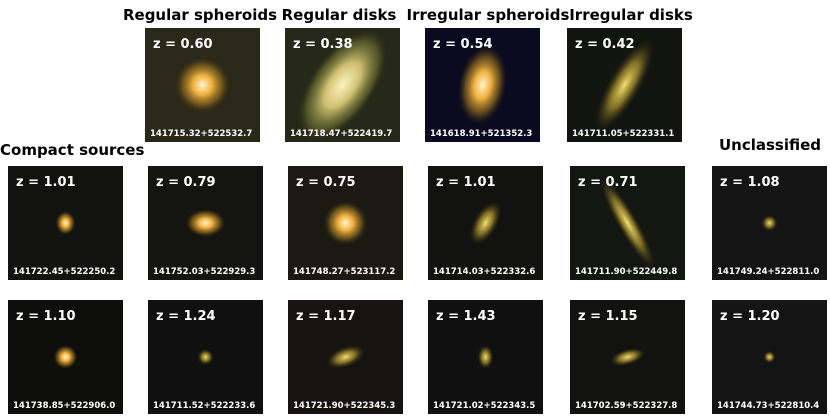  I want to click on galaxy-panel: z = 1.01 141722.45+522250.2, so click(65, 223).